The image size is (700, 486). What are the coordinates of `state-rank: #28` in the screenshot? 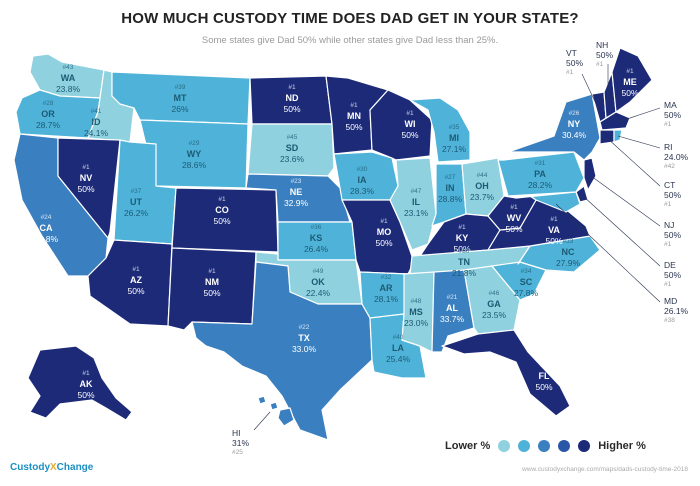 It's located at (48, 103).